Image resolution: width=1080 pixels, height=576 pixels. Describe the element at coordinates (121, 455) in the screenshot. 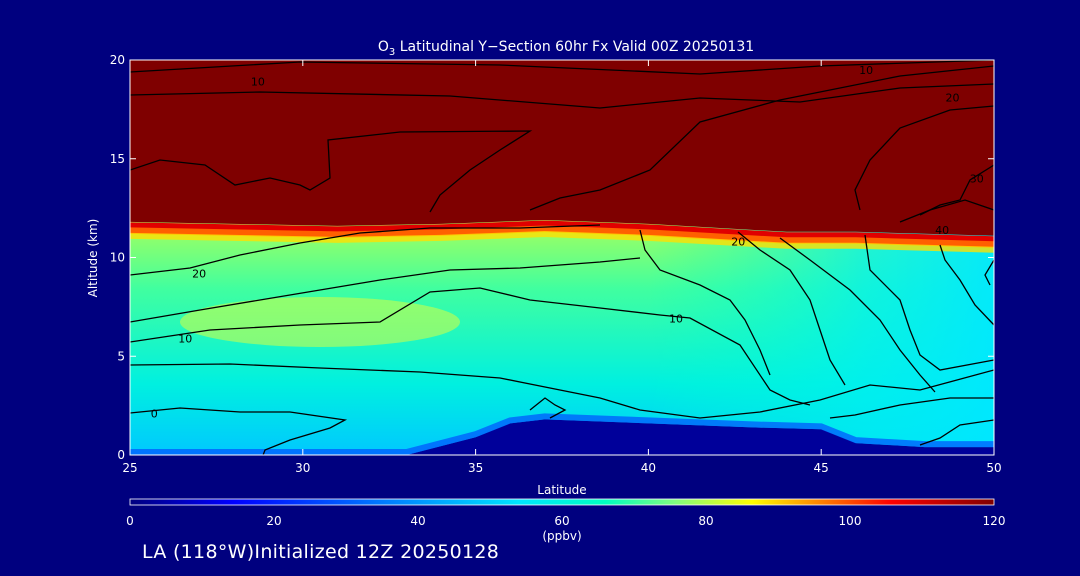

I see `y-tick-label: 0` at that location.